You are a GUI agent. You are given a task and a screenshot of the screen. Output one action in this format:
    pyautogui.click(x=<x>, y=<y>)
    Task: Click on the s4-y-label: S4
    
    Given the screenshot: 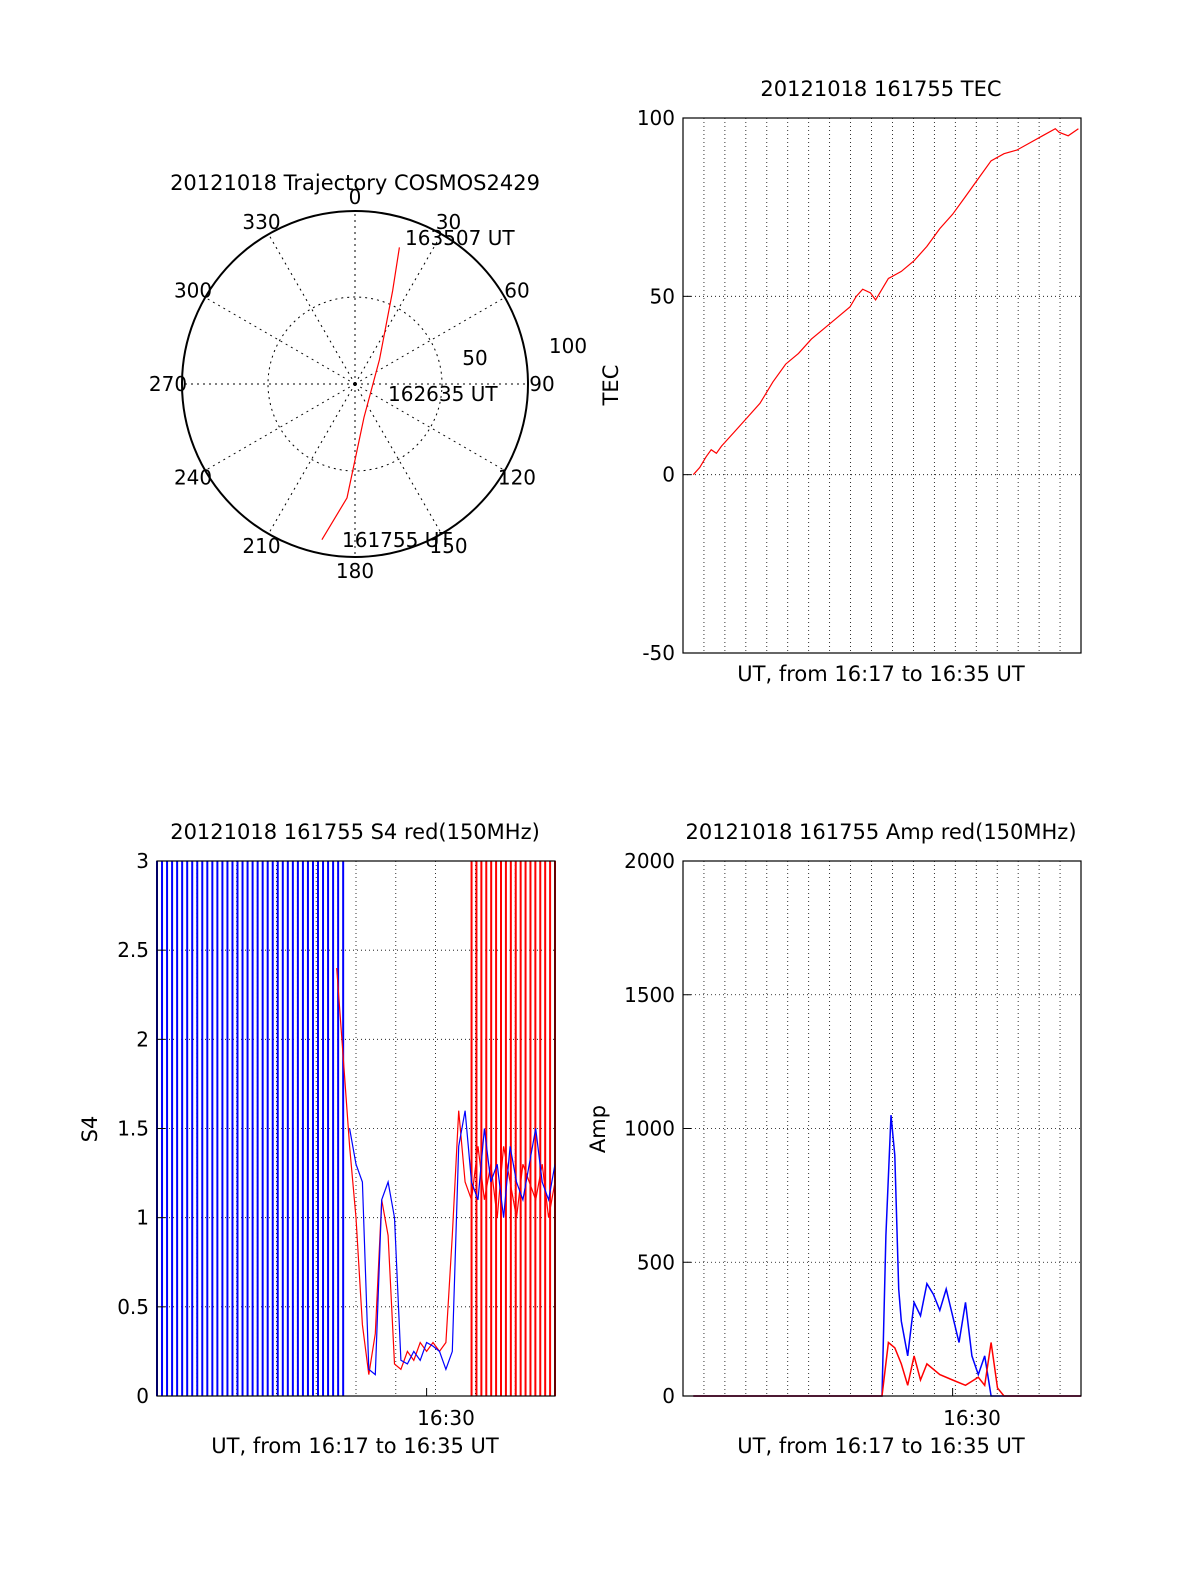 What is the action you would take?
    pyautogui.click(x=90, y=1129)
    